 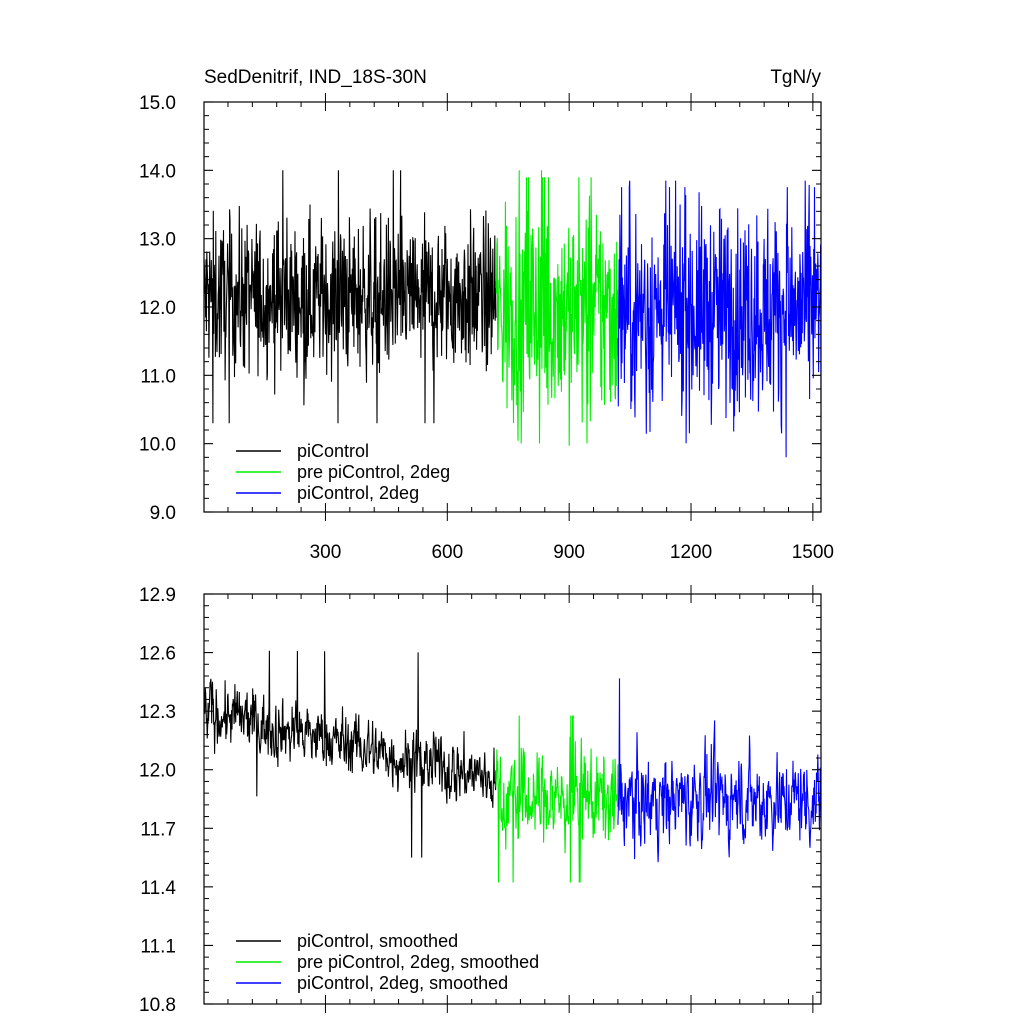 I want to click on x-tick-label: 600, so click(x=447, y=552).